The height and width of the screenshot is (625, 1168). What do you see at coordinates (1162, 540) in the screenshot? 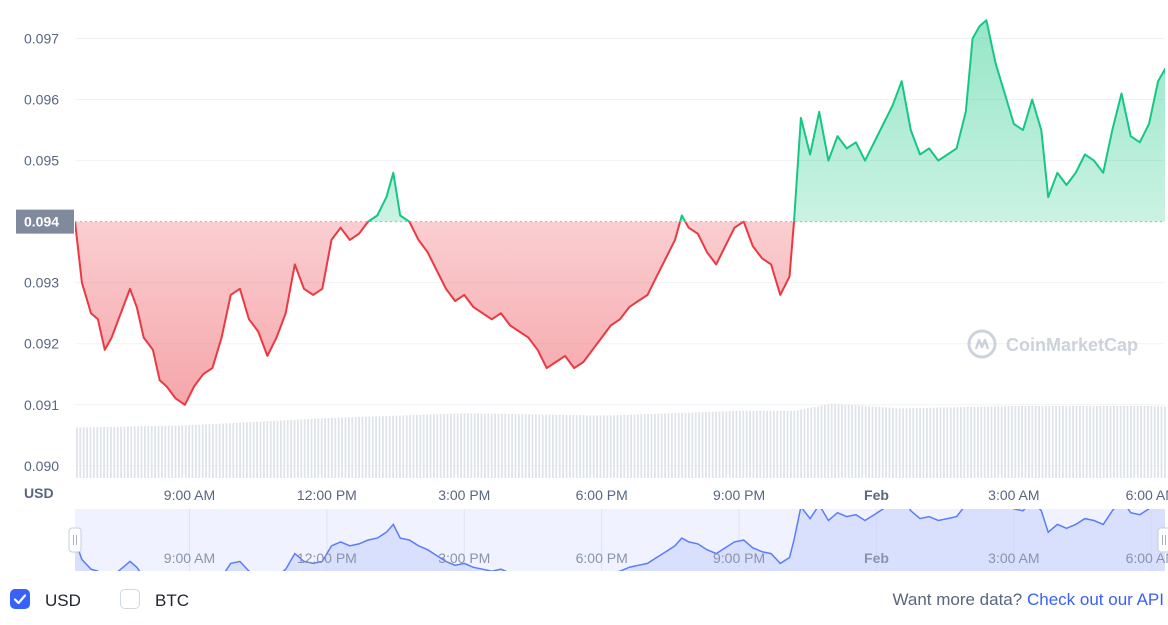
I see `navigator-handle-right` at bounding box center [1162, 540].